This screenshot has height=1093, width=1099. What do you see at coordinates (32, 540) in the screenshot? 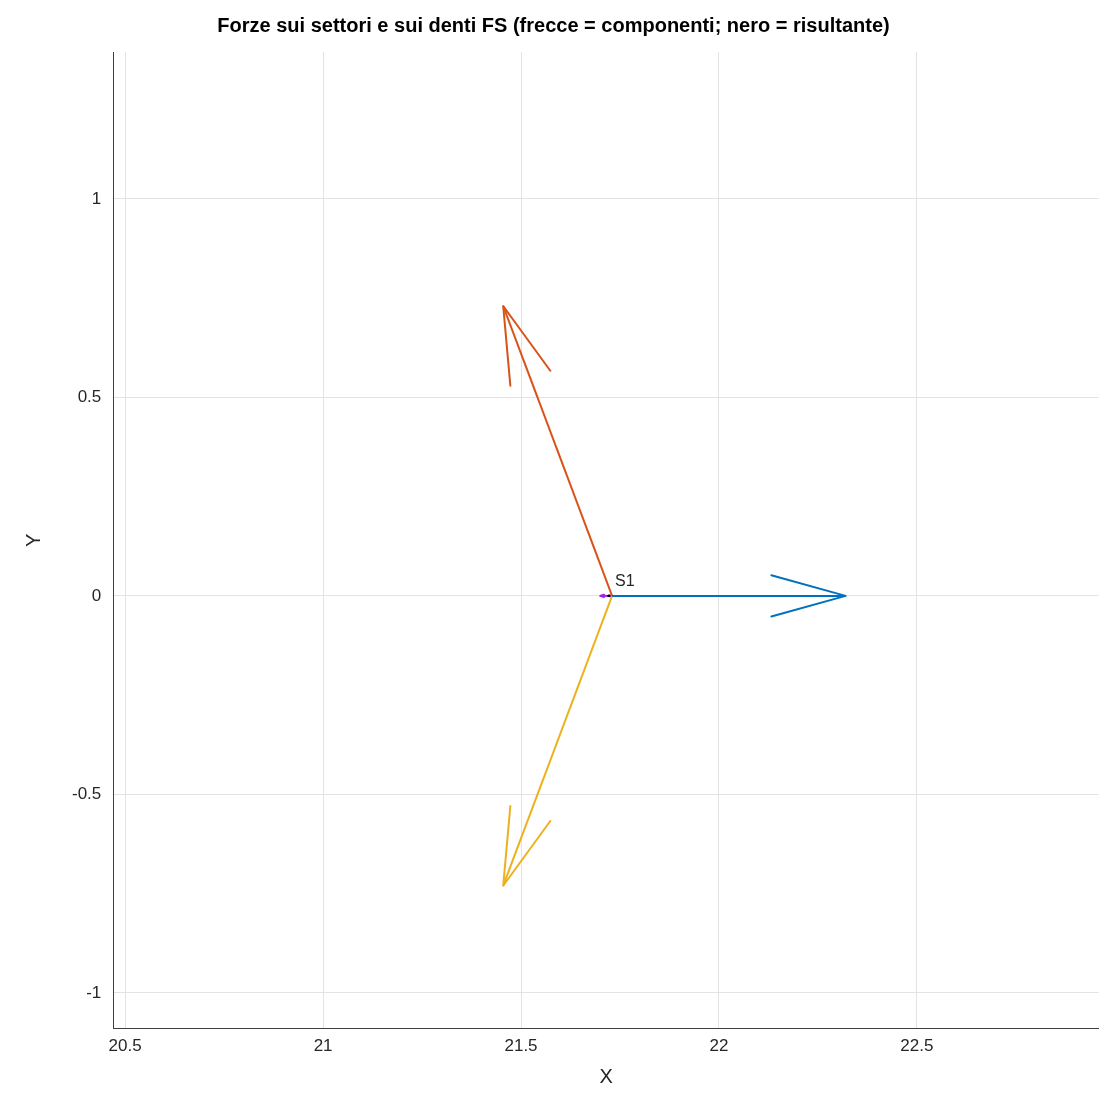
I see `y-axis-title: Y` at bounding box center [32, 540].